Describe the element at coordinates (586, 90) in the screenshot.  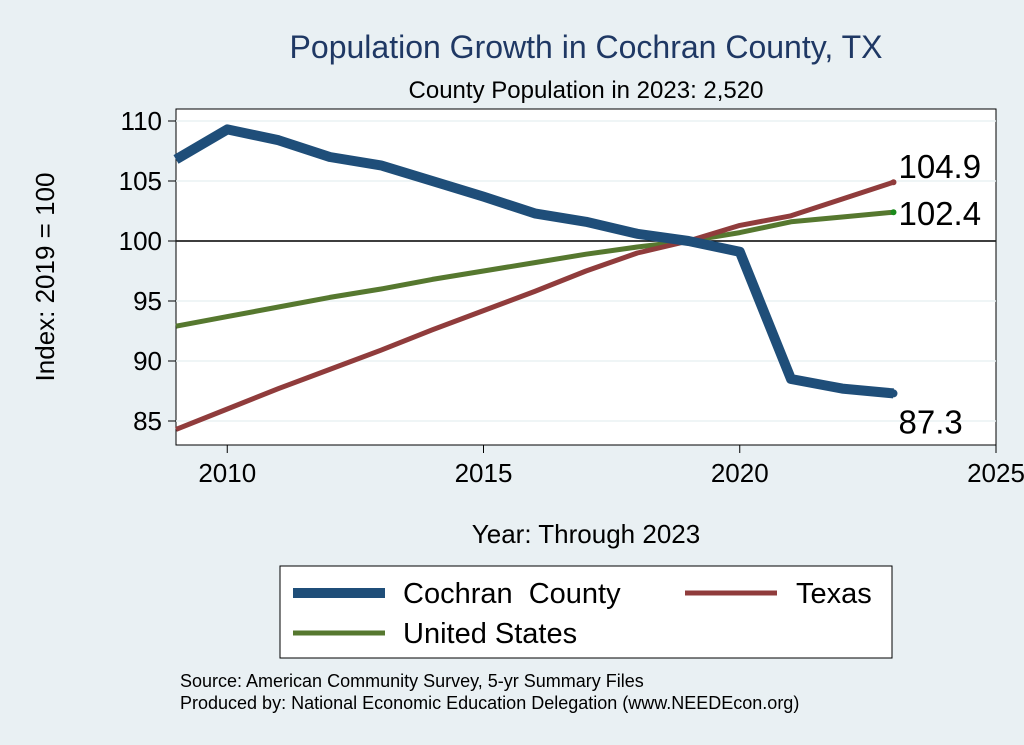
I see `chart-subtitle: County Population in 2023: 2,520` at that location.